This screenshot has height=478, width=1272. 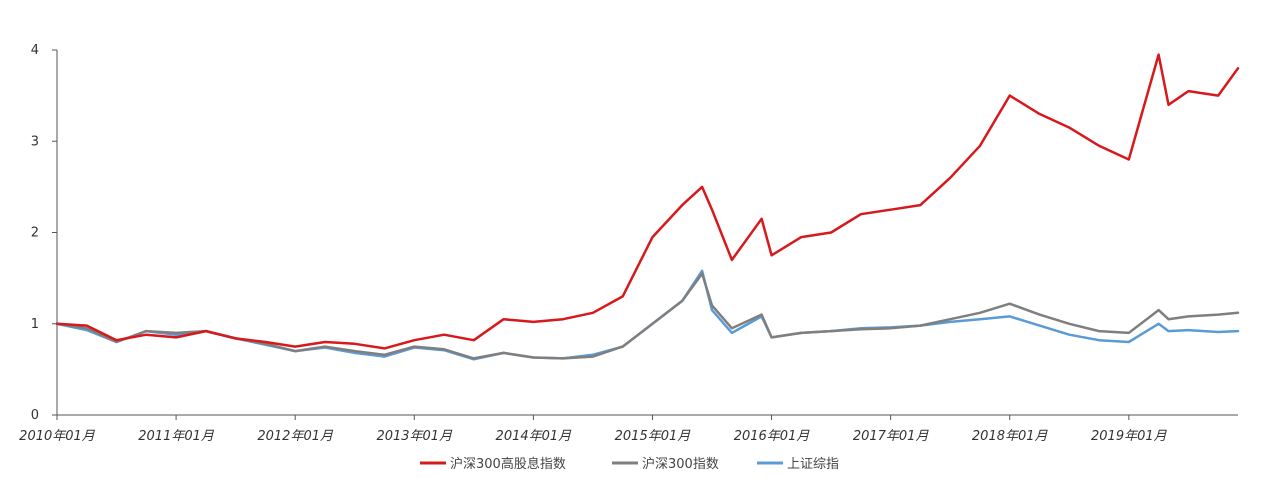 What do you see at coordinates (35, 415) in the screenshot?
I see `y-tick-label: 0` at bounding box center [35, 415].